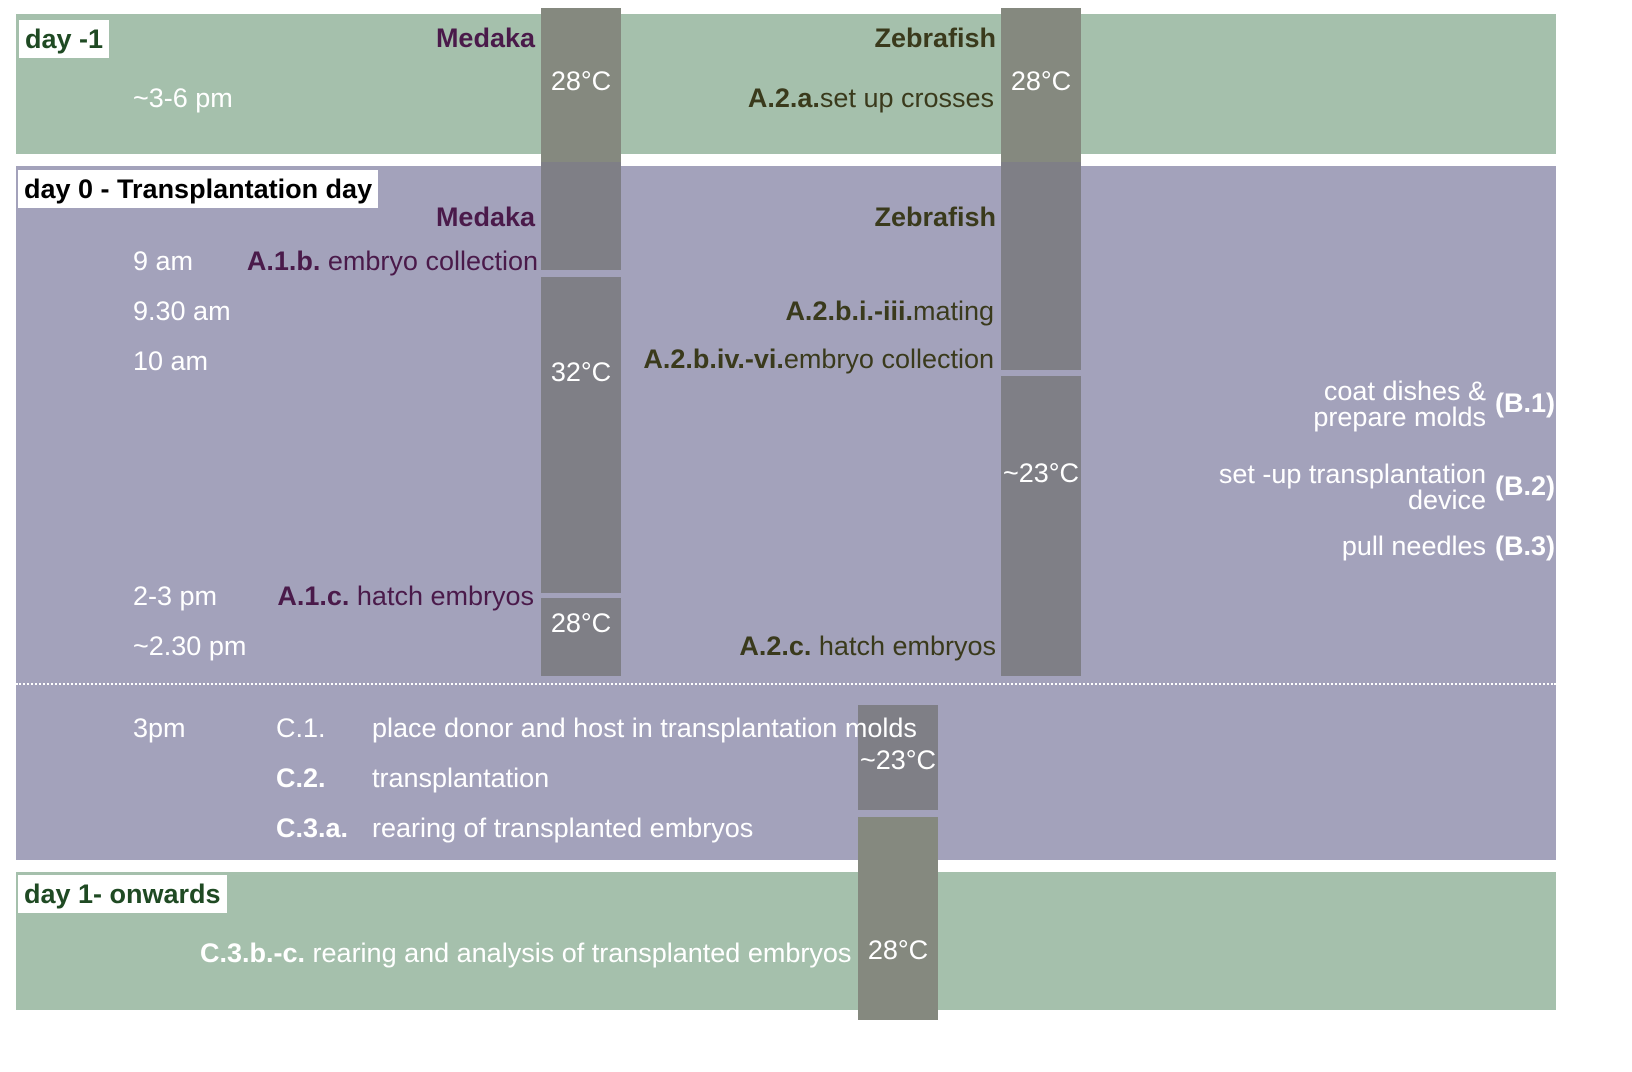 Image resolution: width=1632 pixels, height=1072 pixels. I want to click on zebrafish-temp-label: 28°C, so click(1041, 81).